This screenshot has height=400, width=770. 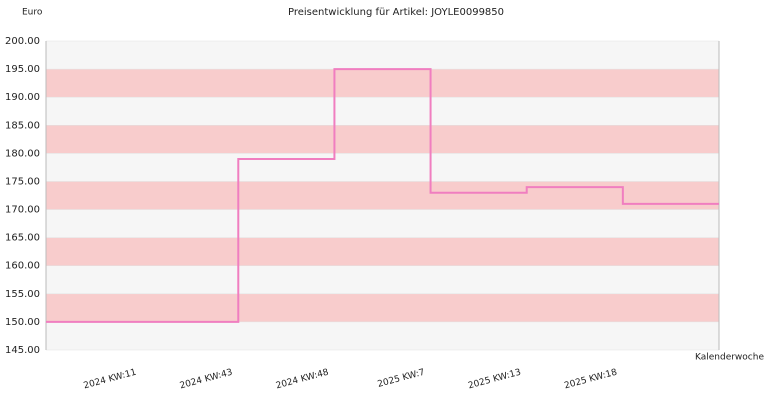 I want to click on y-tick-label: 155.00, so click(x=22, y=294).